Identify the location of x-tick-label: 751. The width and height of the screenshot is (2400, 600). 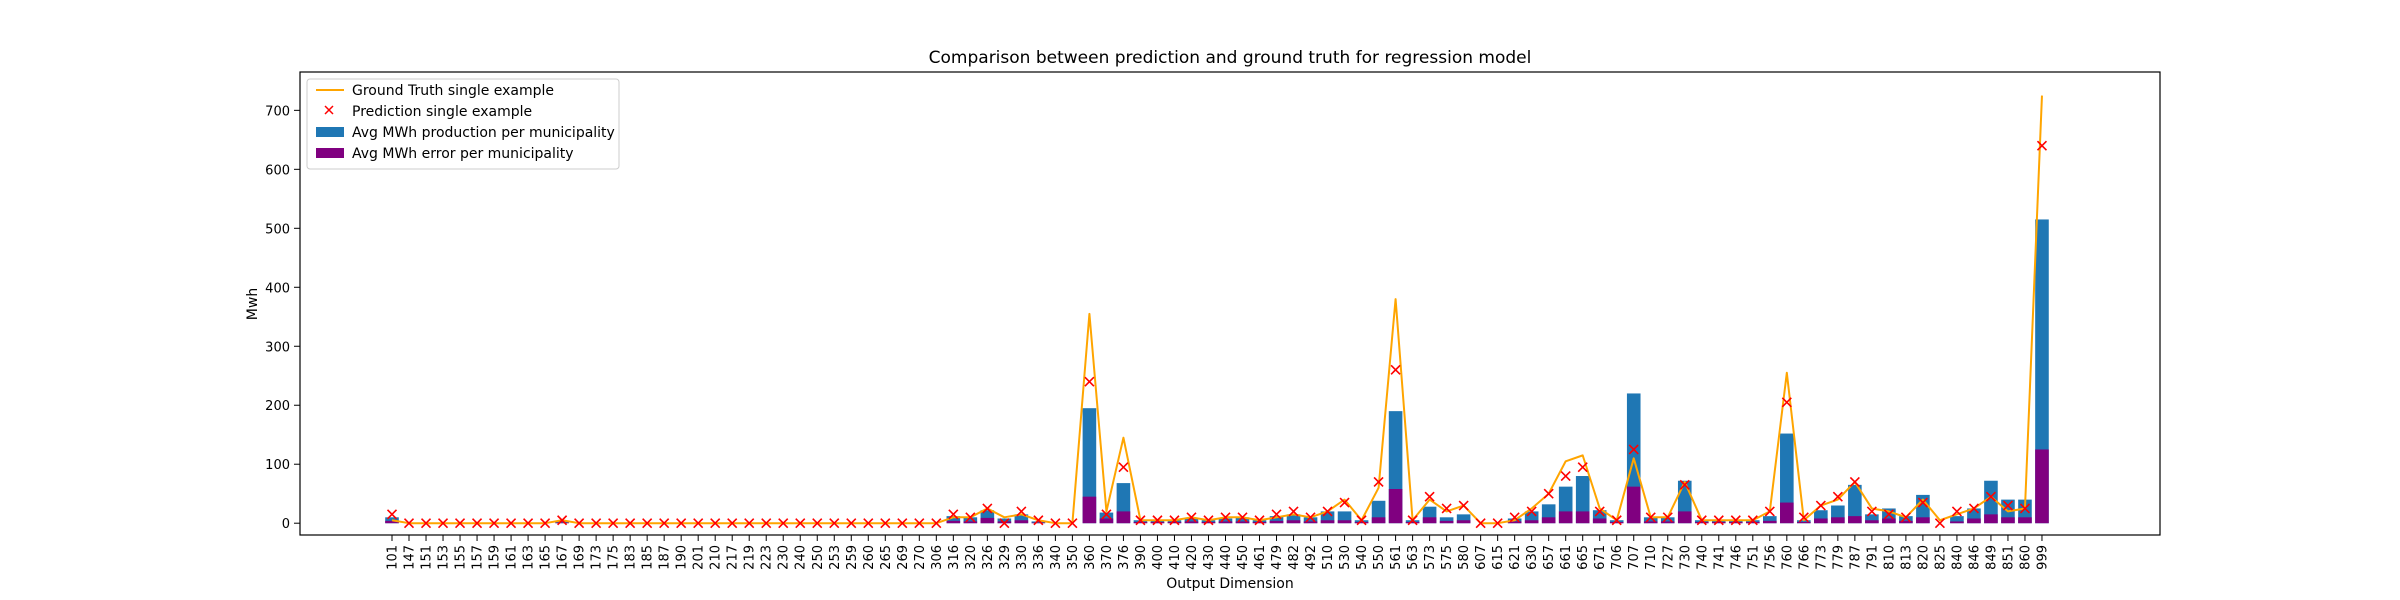
(1753, 557).